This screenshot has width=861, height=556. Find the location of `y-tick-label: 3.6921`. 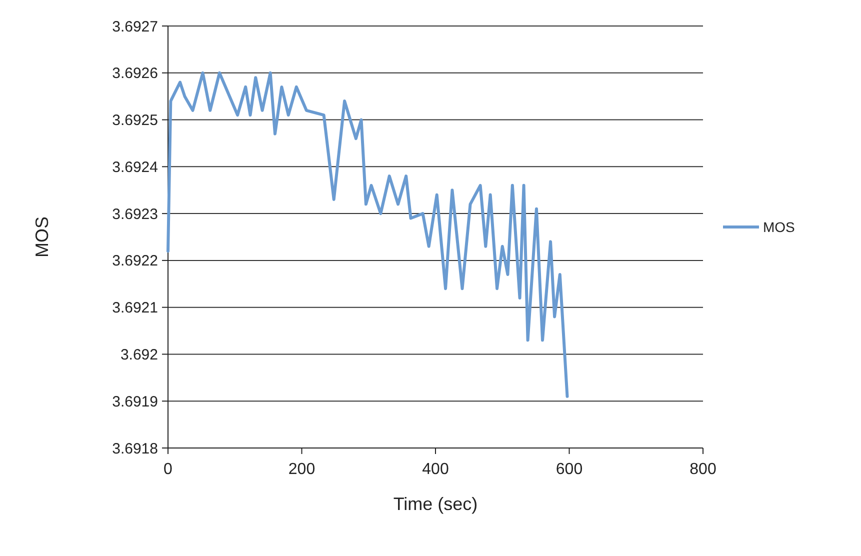

y-tick-label: 3.6921 is located at coordinates (135, 308).